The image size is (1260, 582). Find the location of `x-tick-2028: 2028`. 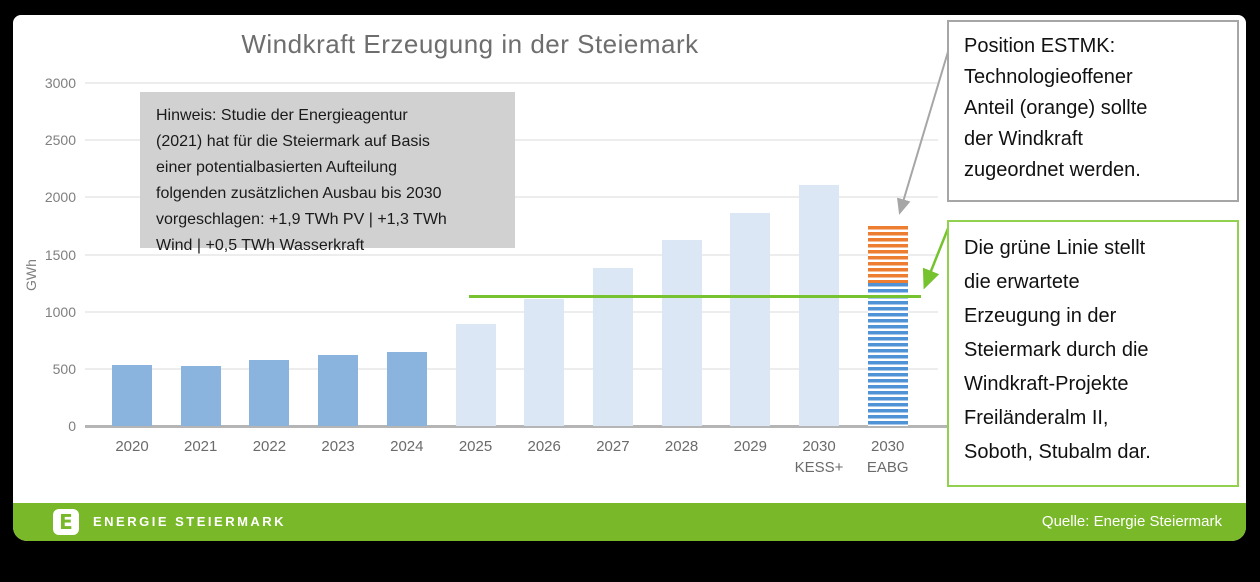

x-tick-2028: 2028 is located at coordinates (681, 446).